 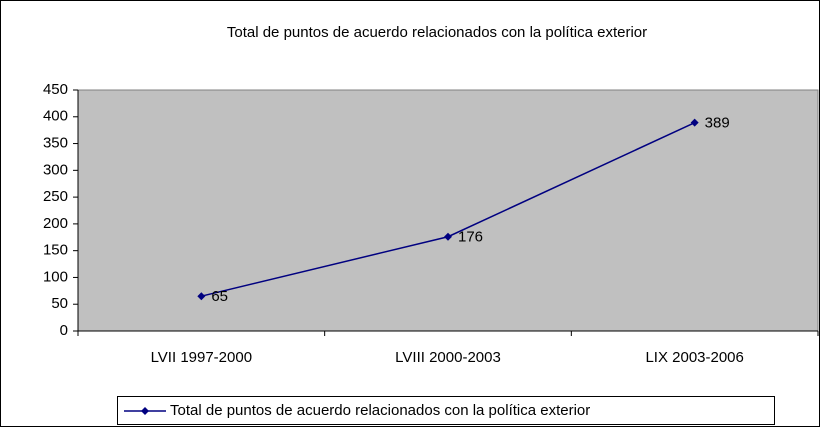 I want to click on y-tick-label: 150, so click(x=55, y=250).